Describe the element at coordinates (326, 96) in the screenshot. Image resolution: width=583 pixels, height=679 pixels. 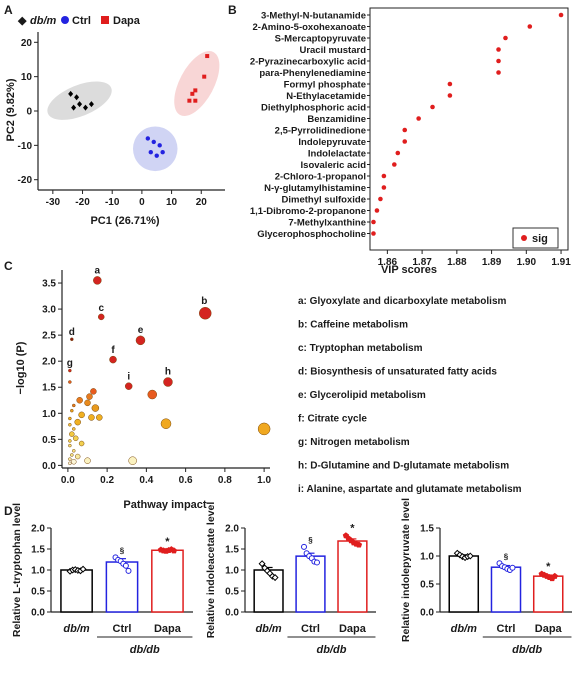
I see `metabolite-label: N-Ethylacetamide` at that location.